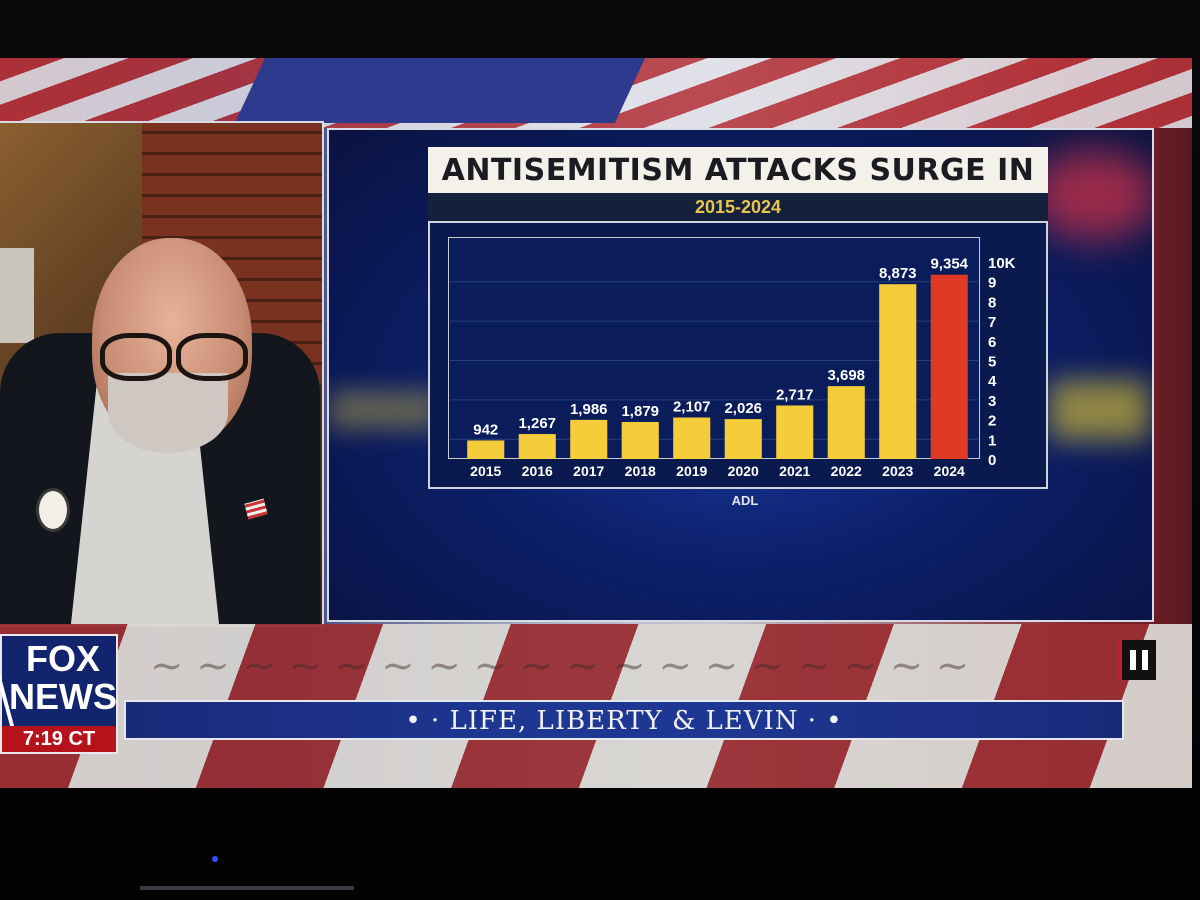  What do you see at coordinates (992, 401) in the screenshot?
I see `y-tick-label: 3` at bounding box center [992, 401].